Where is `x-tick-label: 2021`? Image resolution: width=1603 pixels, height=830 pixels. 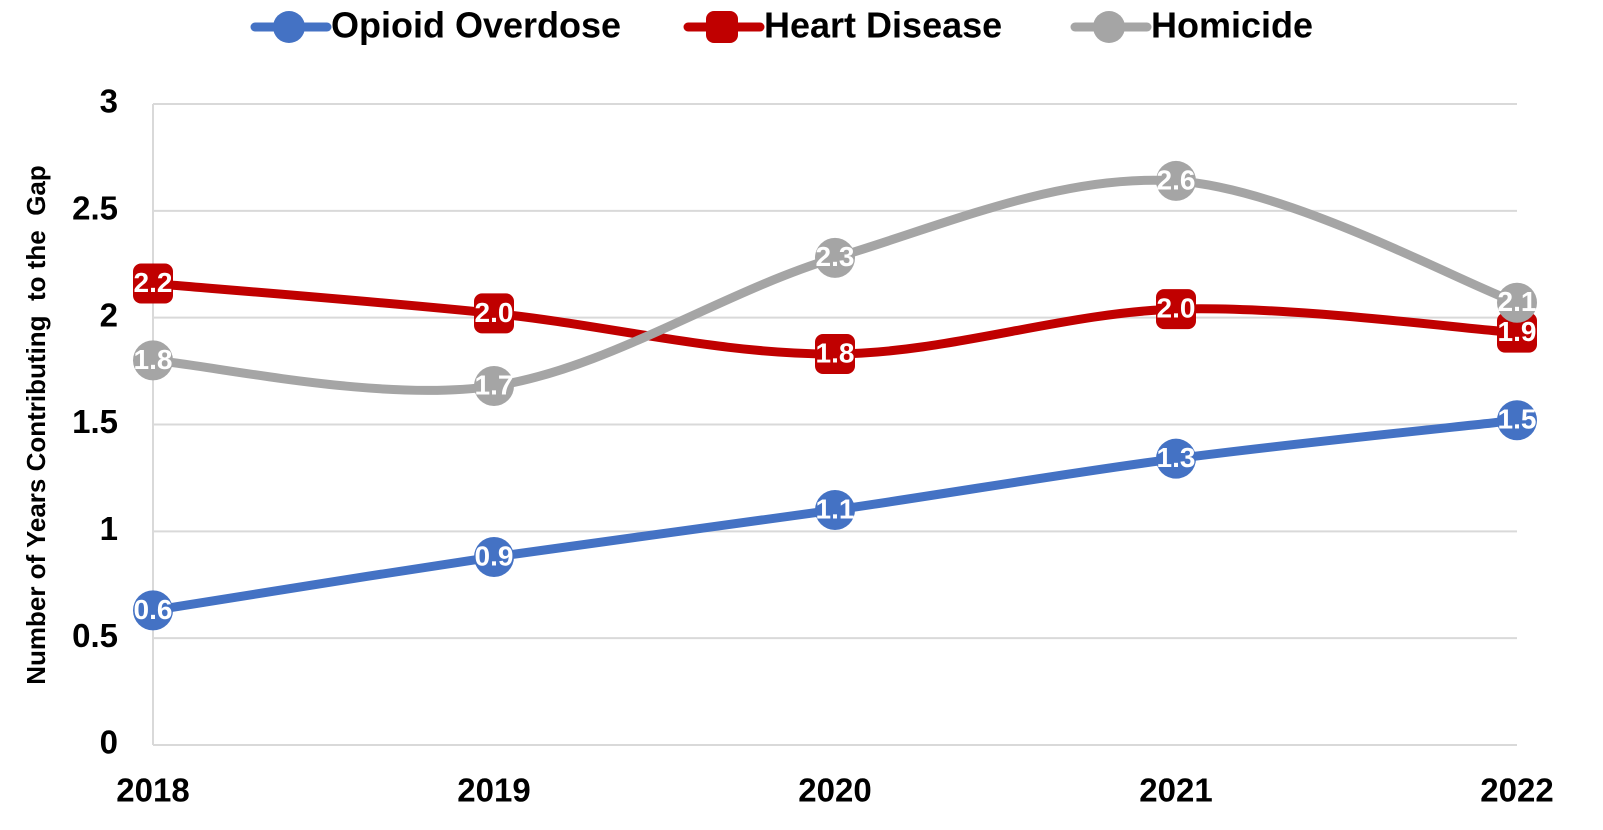 x-tick-label: 2021 is located at coordinates (1175, 790).